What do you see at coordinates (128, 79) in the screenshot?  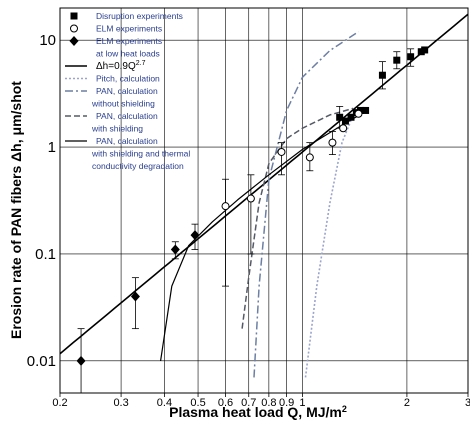 I see `legend-label: Pitch, calculation` at bounding box center [128, 79].